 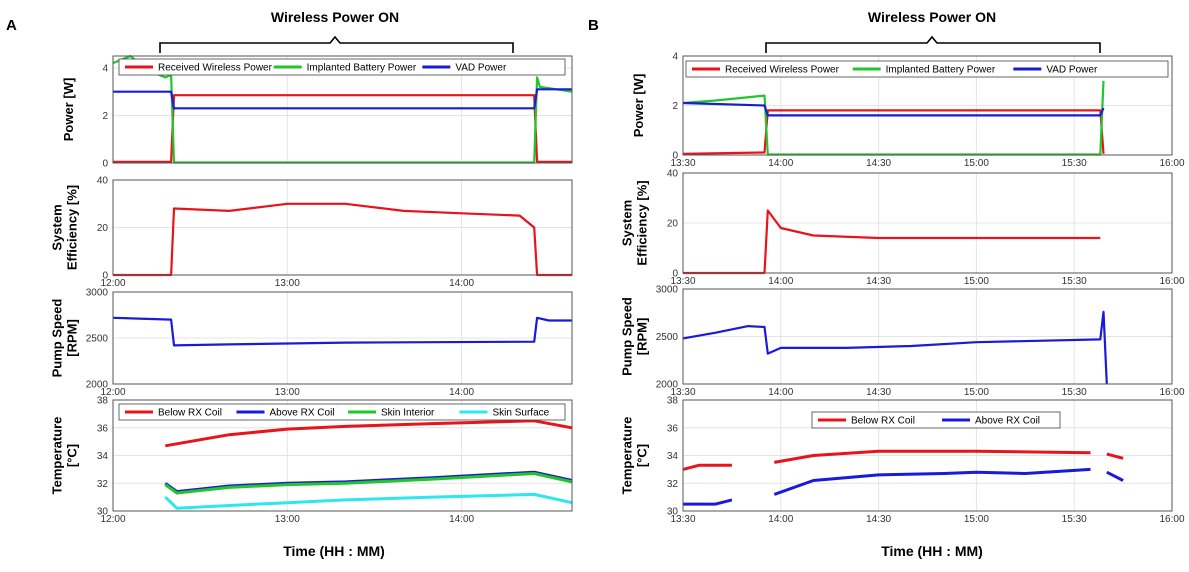 I want to click on x-tick-label: 12:00, so click(x=112, y=283).